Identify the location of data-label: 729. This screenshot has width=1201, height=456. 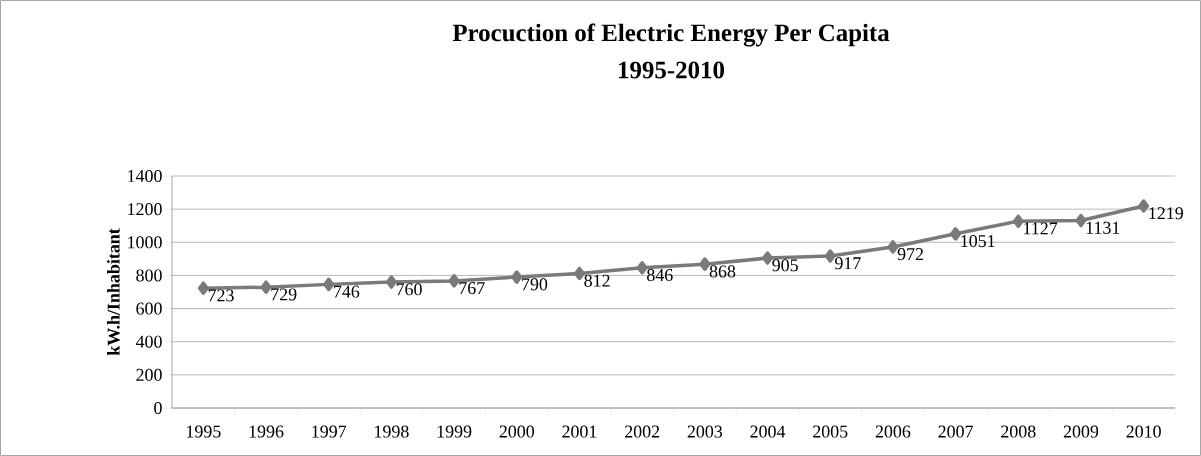
(284, 294).